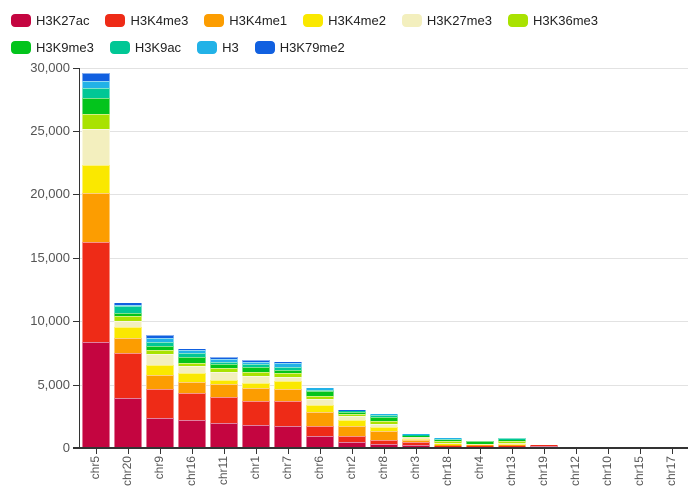 The height and width of the screenshot is (496, 695). I want to click on bar-segment-chr20-H3K4me2, so click(128, 333).